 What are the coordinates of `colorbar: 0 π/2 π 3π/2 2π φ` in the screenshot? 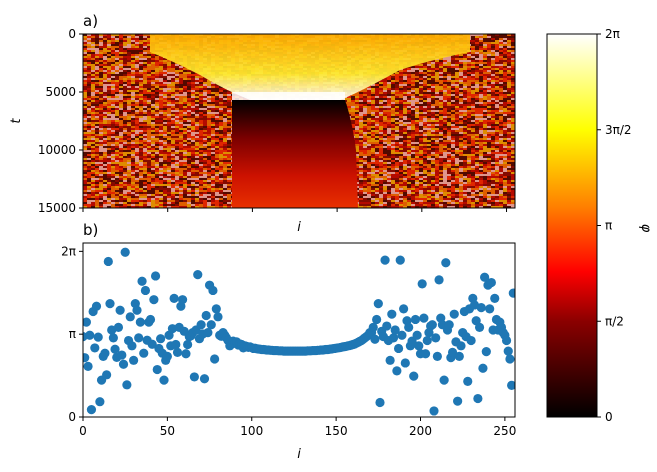 It's located at (599, 225).